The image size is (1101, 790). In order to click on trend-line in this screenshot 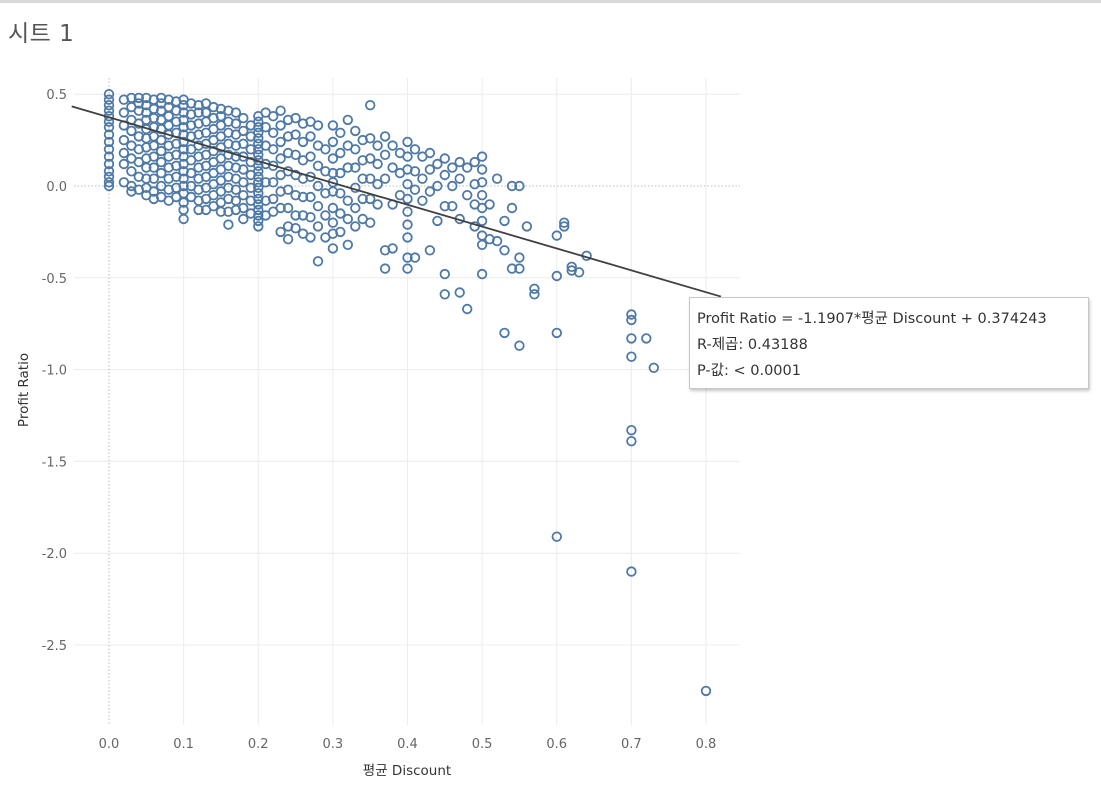, I will do `click(396, 201)`.